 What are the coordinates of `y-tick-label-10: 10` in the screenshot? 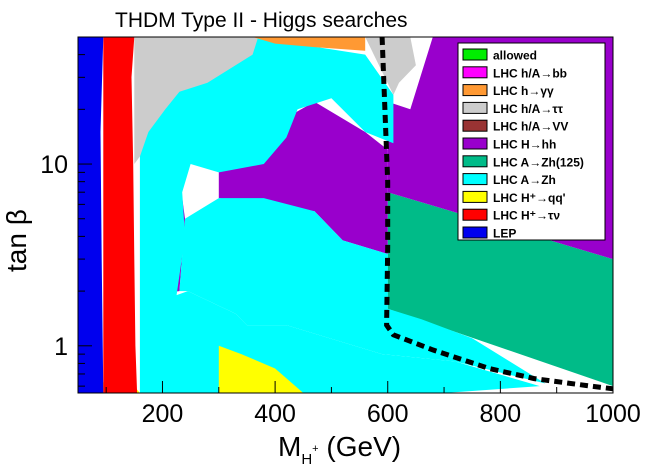 It's located at (54, 165).